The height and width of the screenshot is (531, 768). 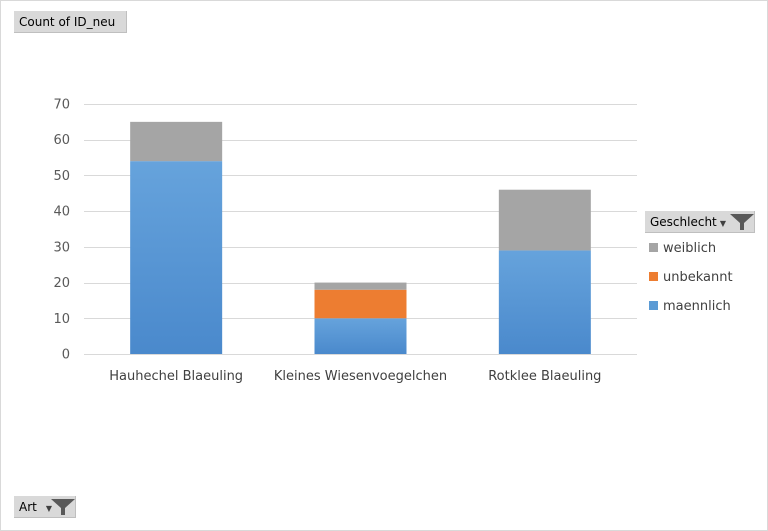 What do you see at coordinates (544, 376) in the screenshot?
I see `category-label: Rotklee Blaeuling` at bounding box center [544, 376].